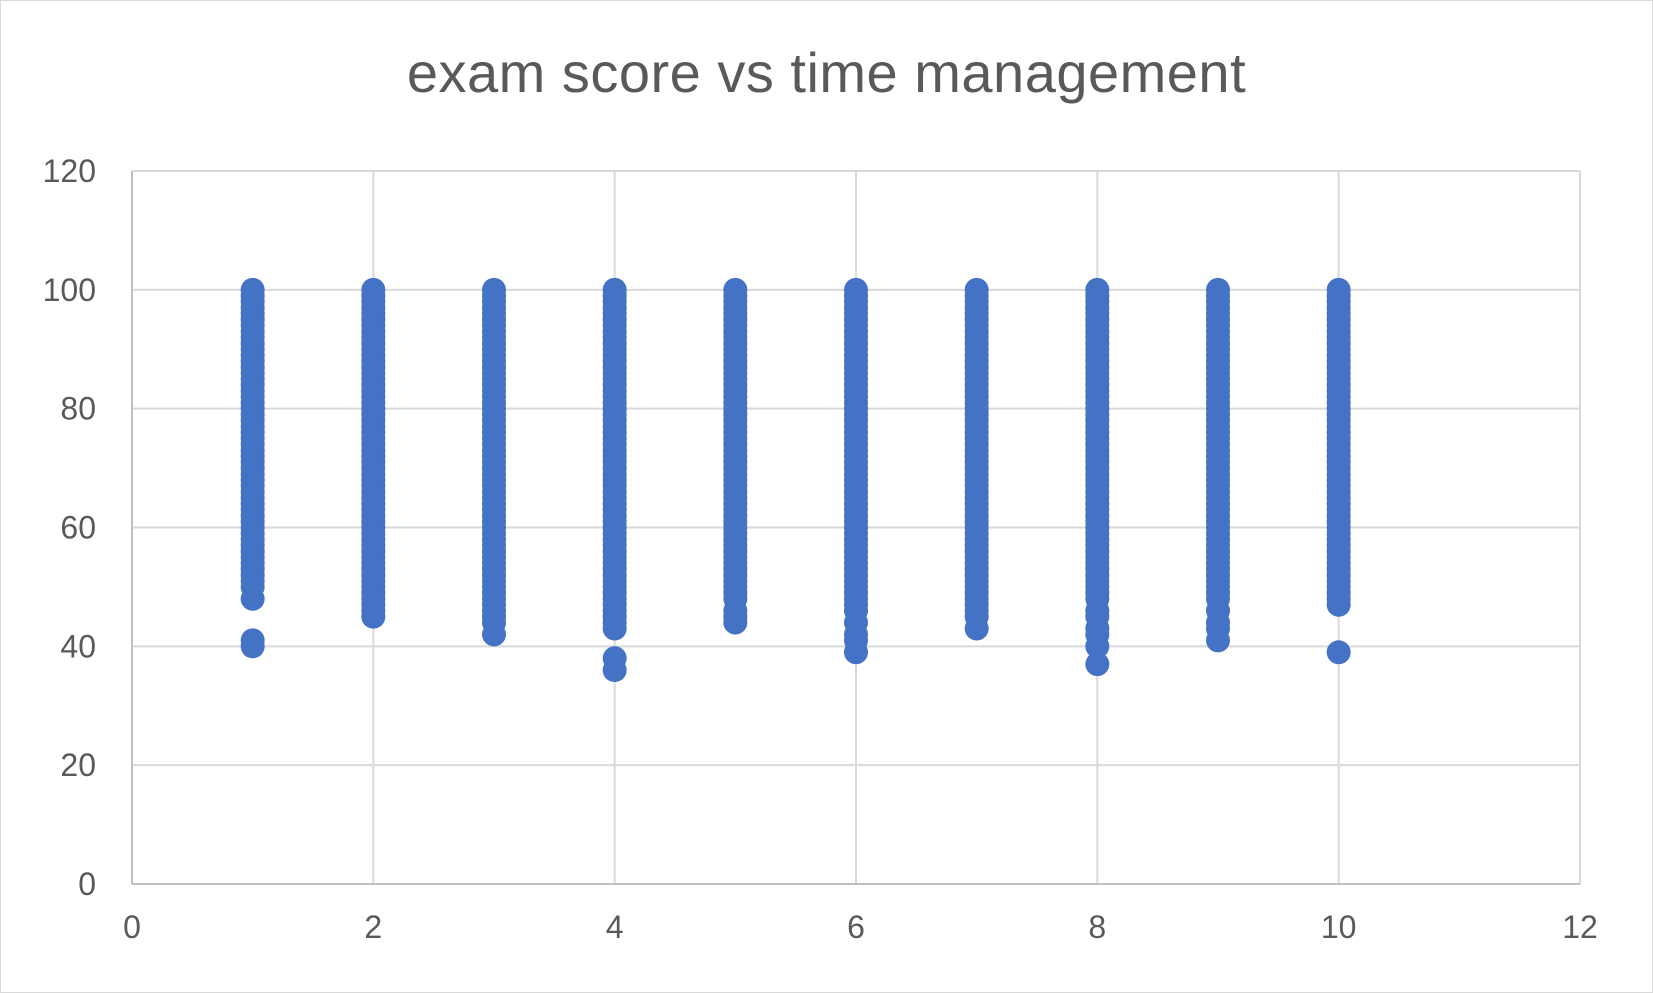 This screenshot has height=993, width=1653. What do you see at coordinates (615, 927) in the screenshot?
I see `x-tick-label: 4` at bounding box center [615, 927].